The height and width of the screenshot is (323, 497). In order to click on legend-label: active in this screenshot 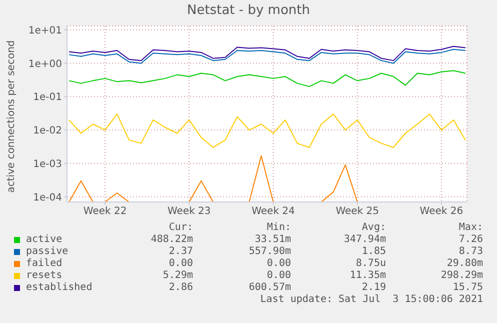, I will do `click(44, 239)`.